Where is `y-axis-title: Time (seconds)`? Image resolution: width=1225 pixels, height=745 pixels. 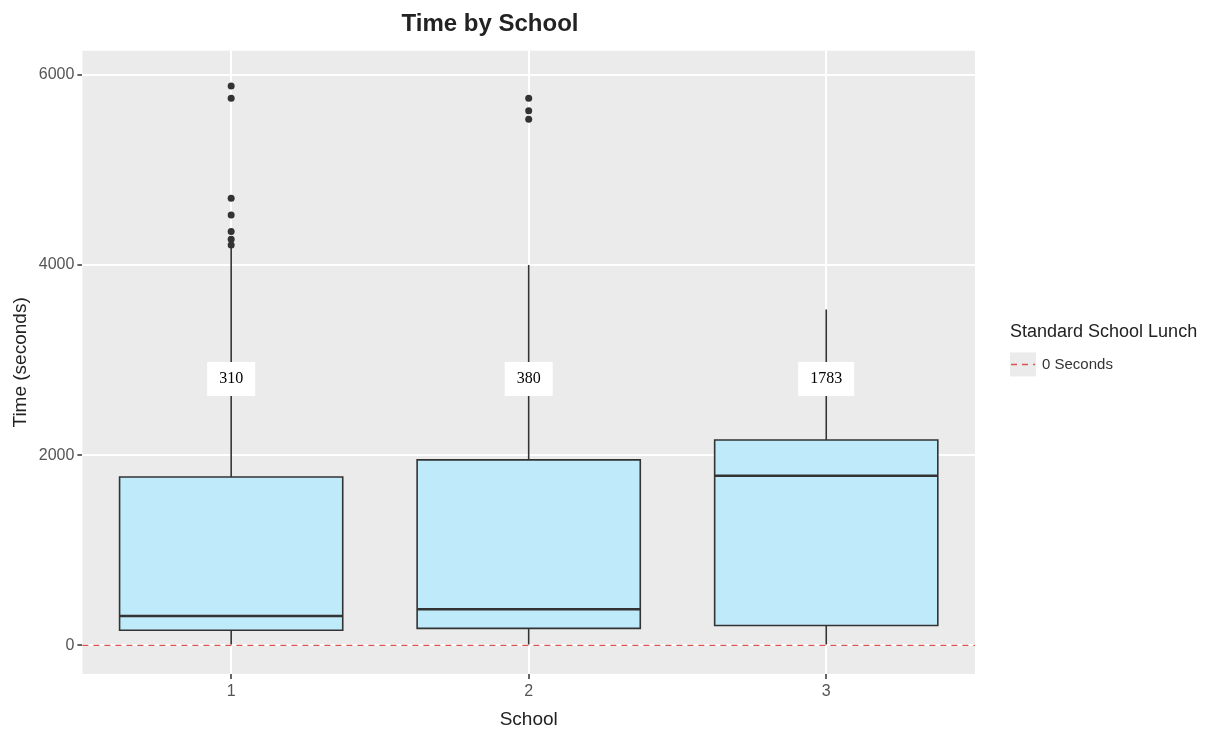
y-axis-title: Time (seconds) is located at coordinates (19, 362).